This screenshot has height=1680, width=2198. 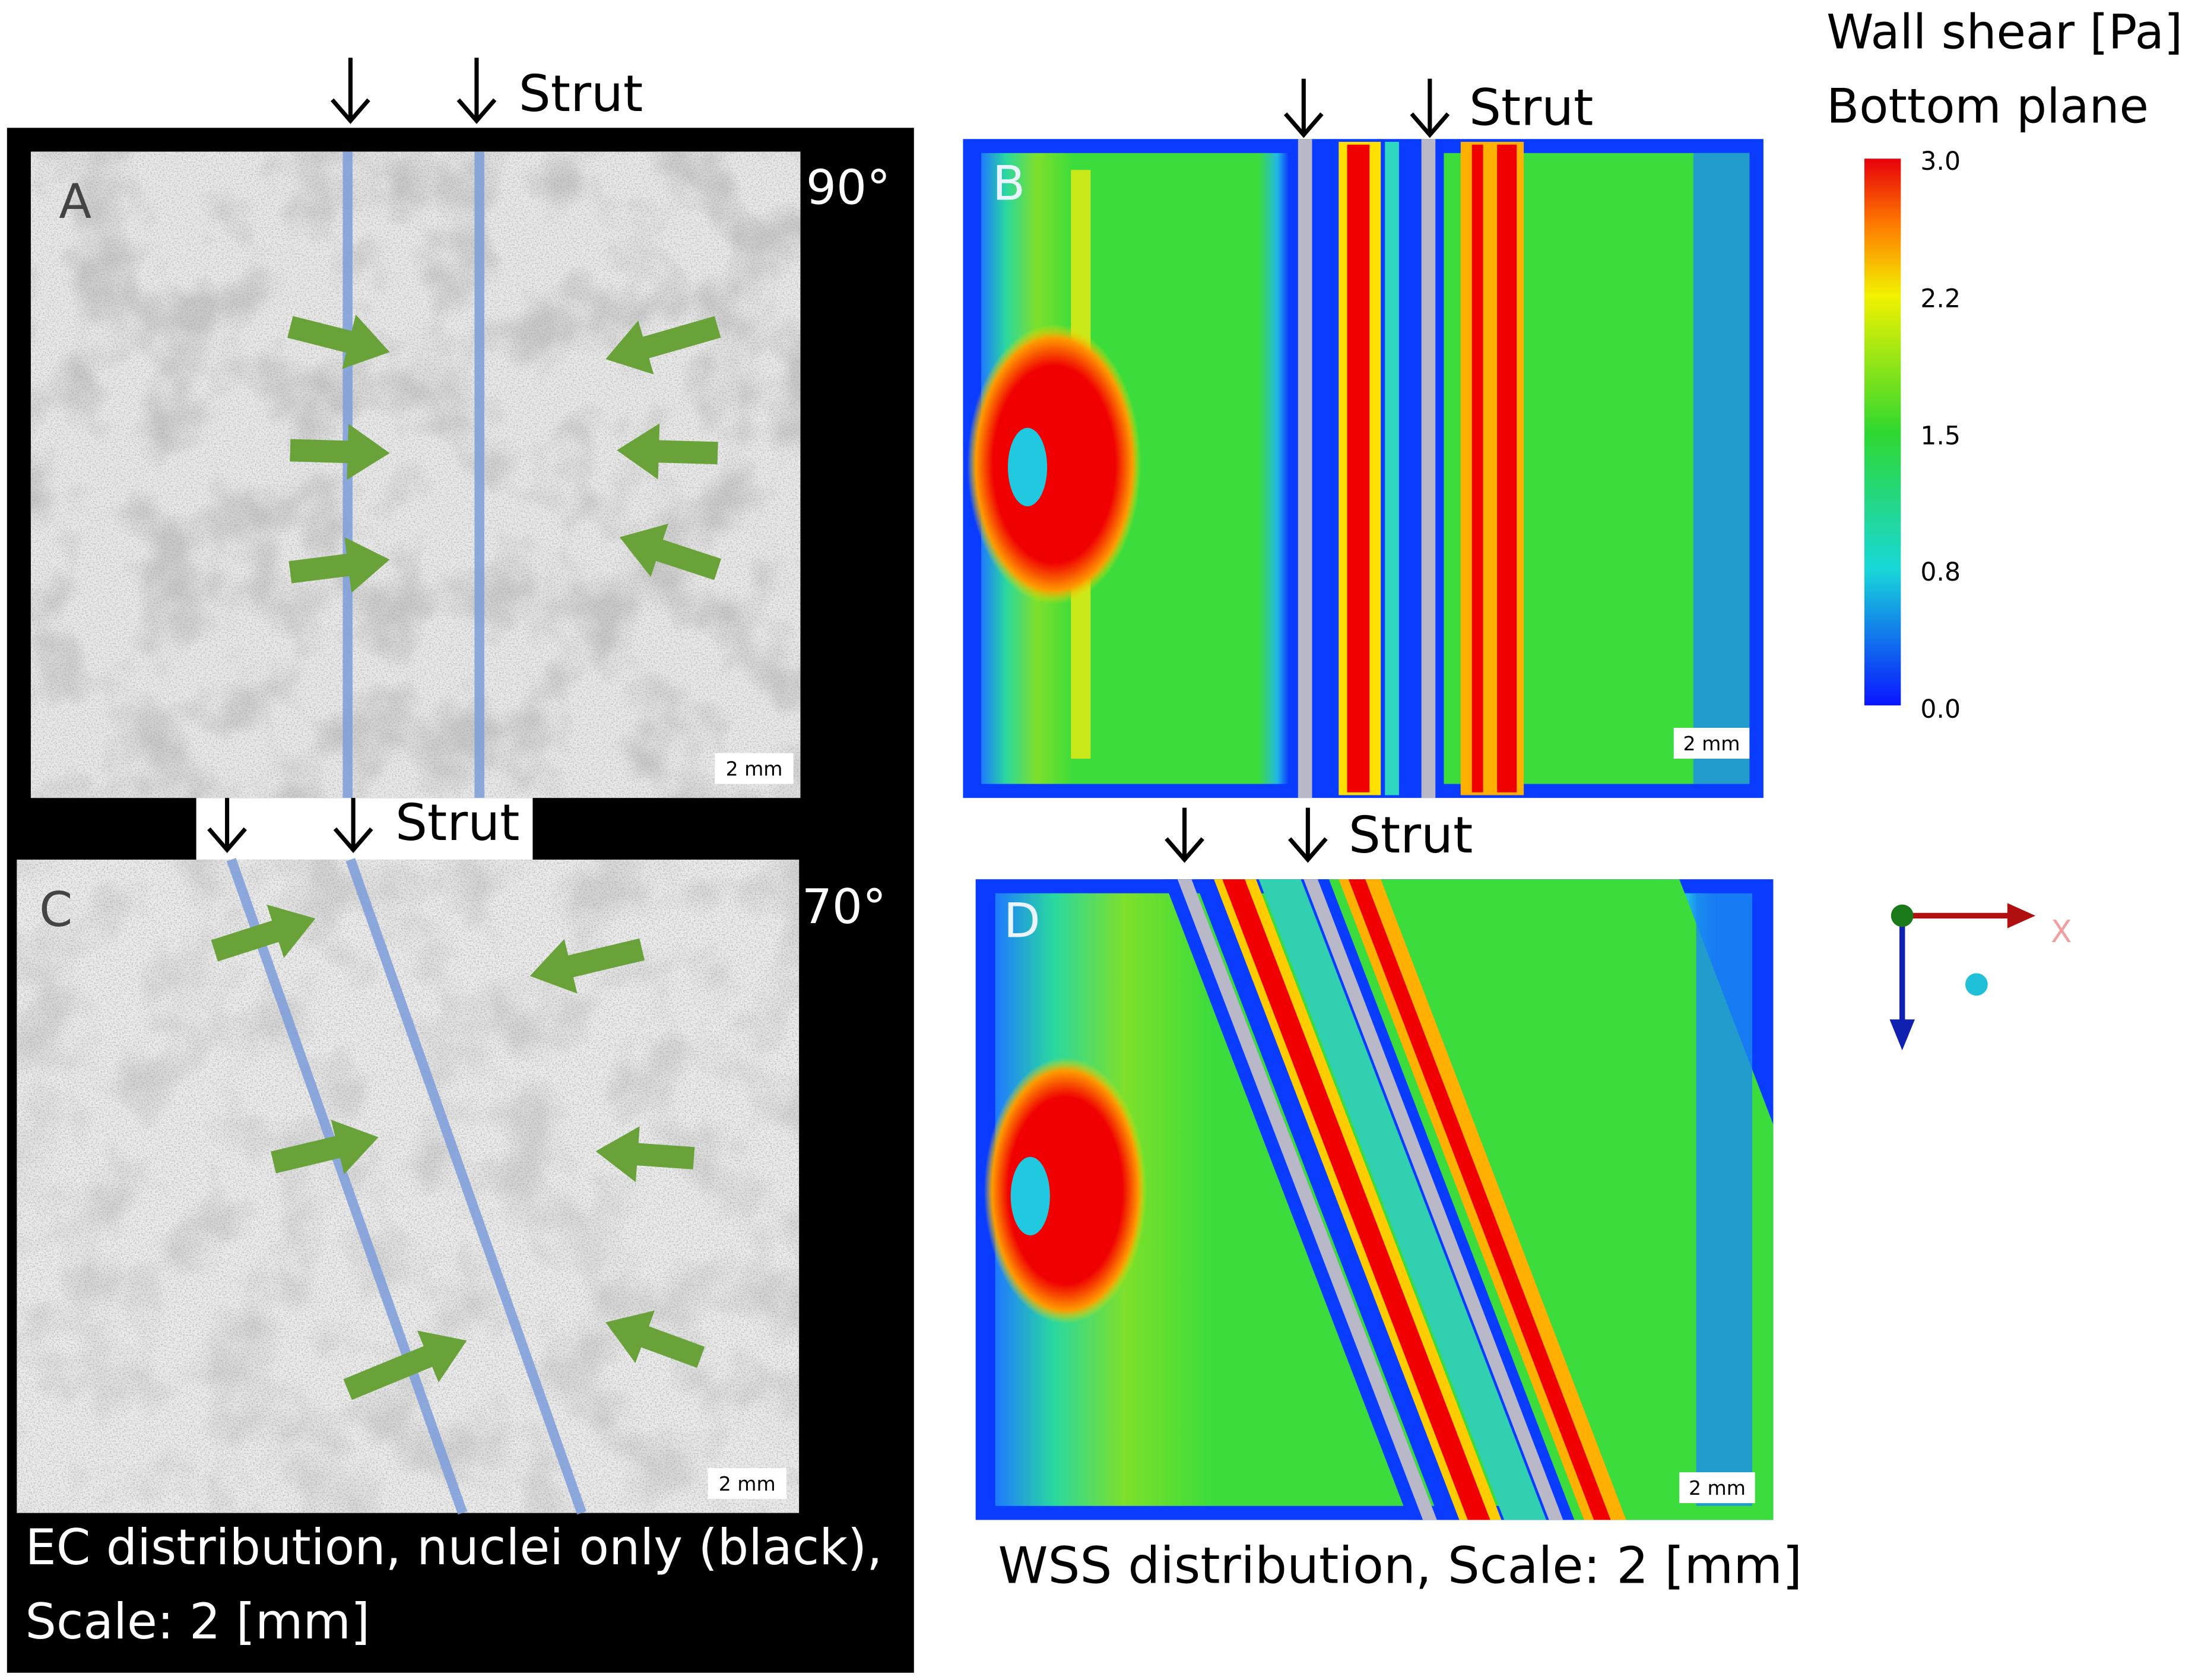 What do you see at coordinates (1400, 1565) in the screenshot?
I see `caption: WSS distribution, Scale: 2 [mm]` at bounding box center [1400, 1565].